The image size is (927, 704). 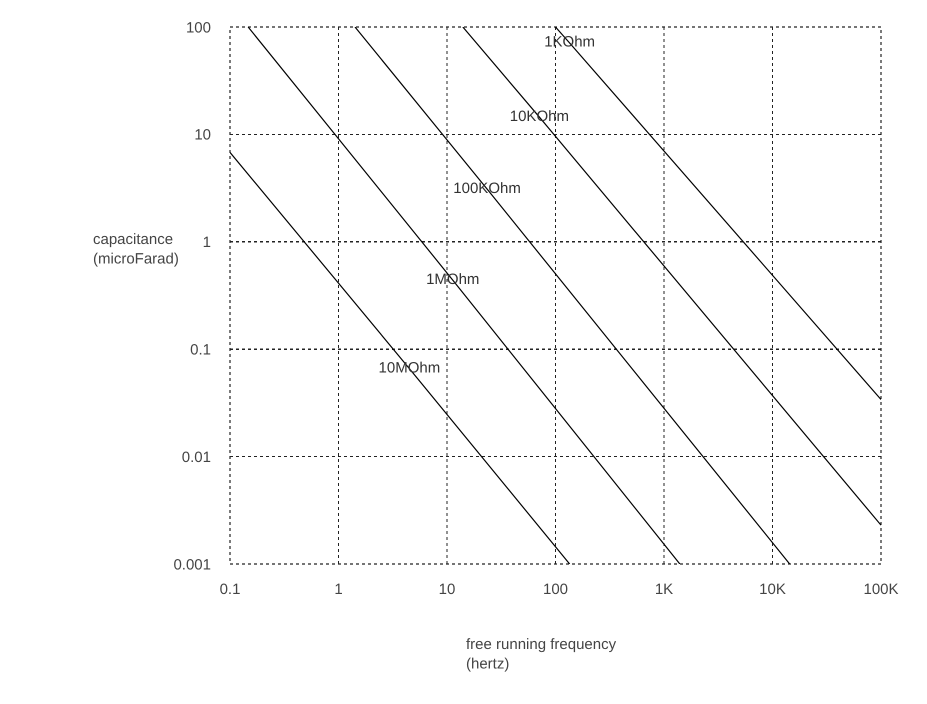 What do you see at coordinates (338, 589) in the screenshot?
I see `x-tick-label: 1` at bounding box center [338, 589].